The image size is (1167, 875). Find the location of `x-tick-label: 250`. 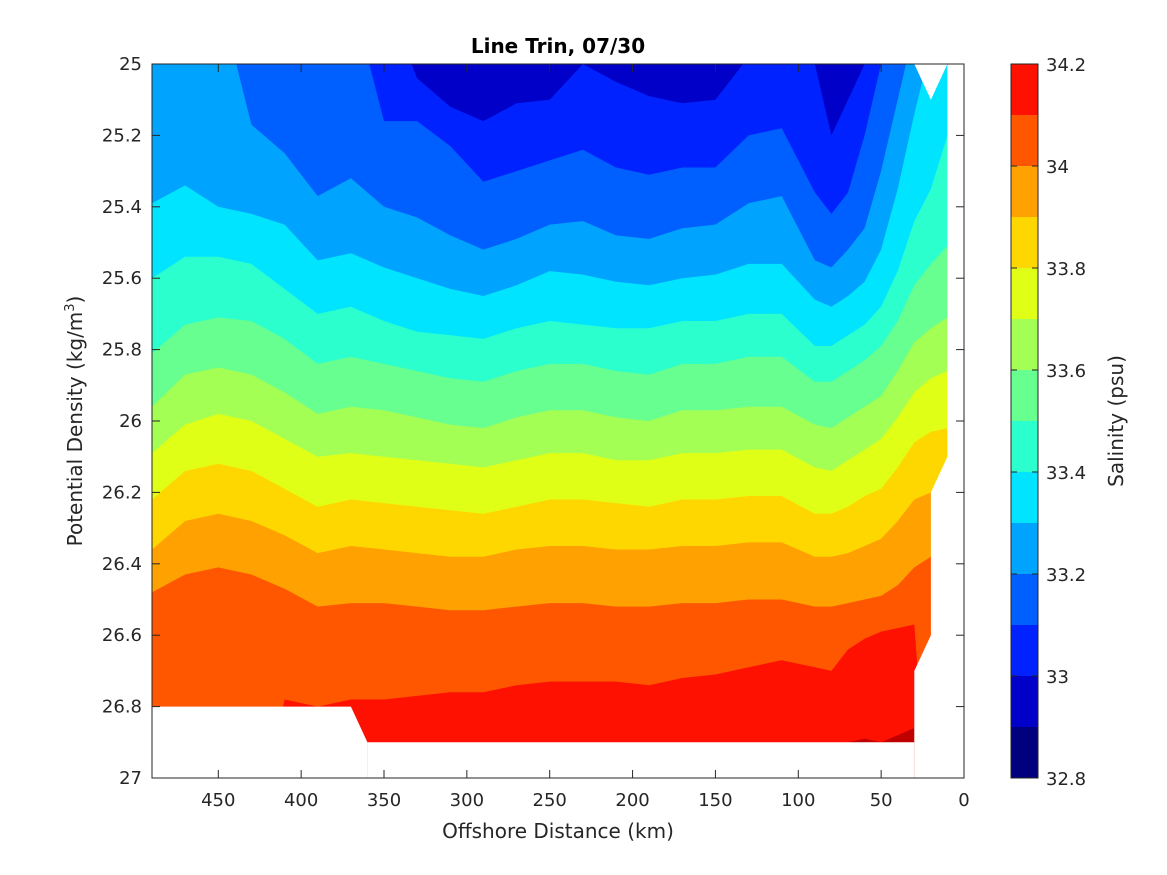

x-tick-label: 250 is located at coordinates (550, 800).